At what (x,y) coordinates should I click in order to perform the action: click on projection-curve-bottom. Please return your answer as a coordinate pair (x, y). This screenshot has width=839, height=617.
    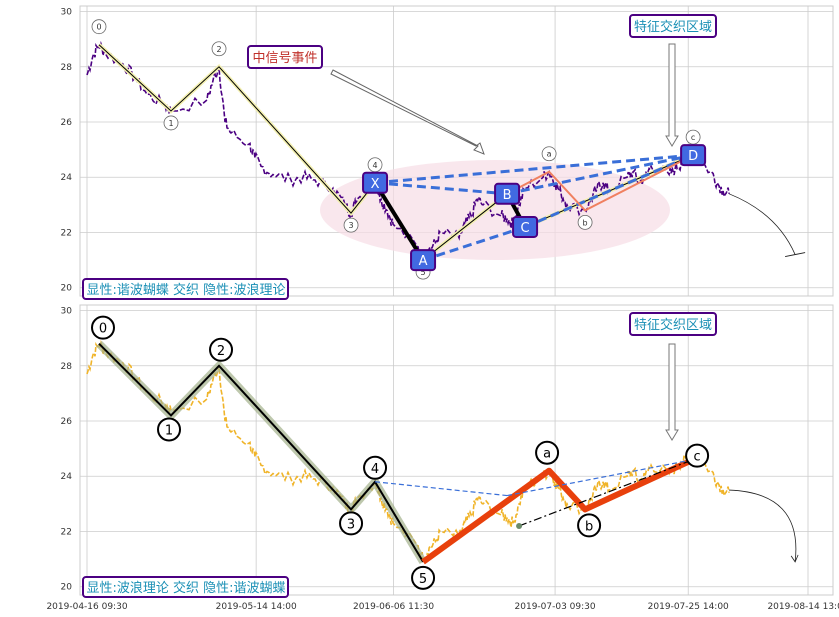
    Looking at the image, I should click on (763, 525).